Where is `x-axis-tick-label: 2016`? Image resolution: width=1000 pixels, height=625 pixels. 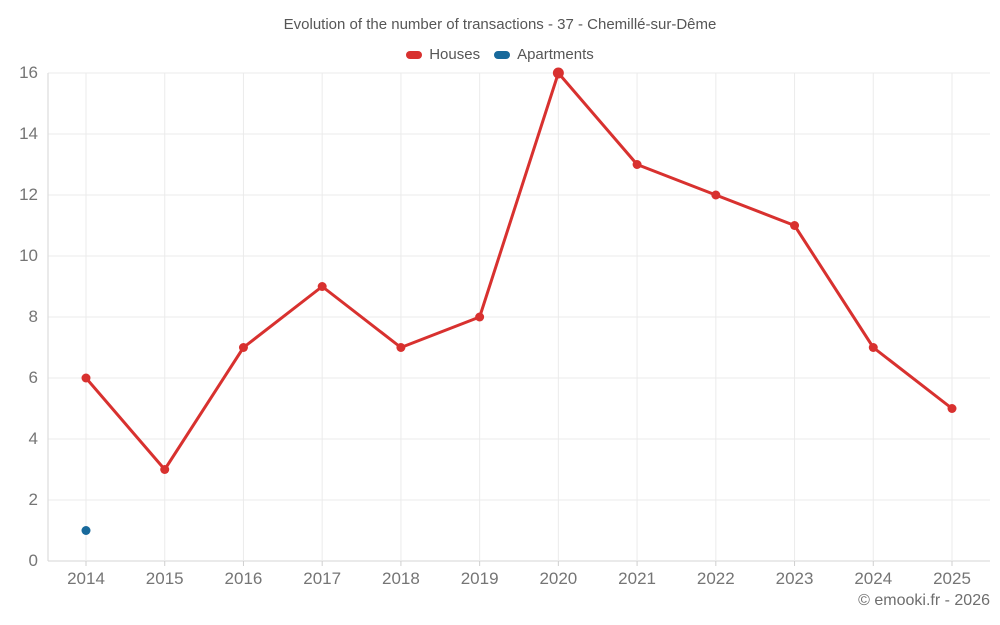 x-axis-tick-label: 2016 is located at coordinates (243, 578).